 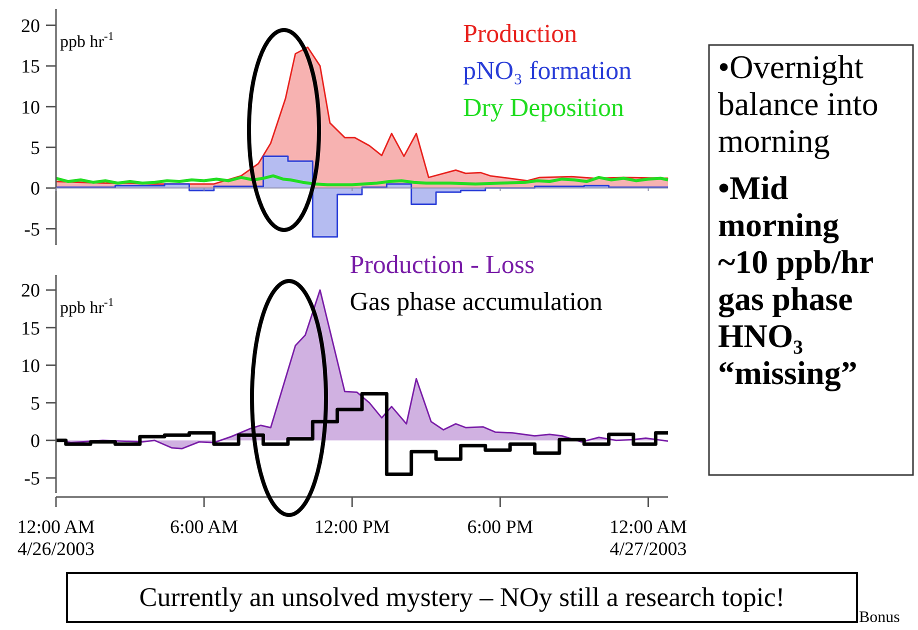 I want to click on series-label: Production - Loss, so click(x=442, y=264).